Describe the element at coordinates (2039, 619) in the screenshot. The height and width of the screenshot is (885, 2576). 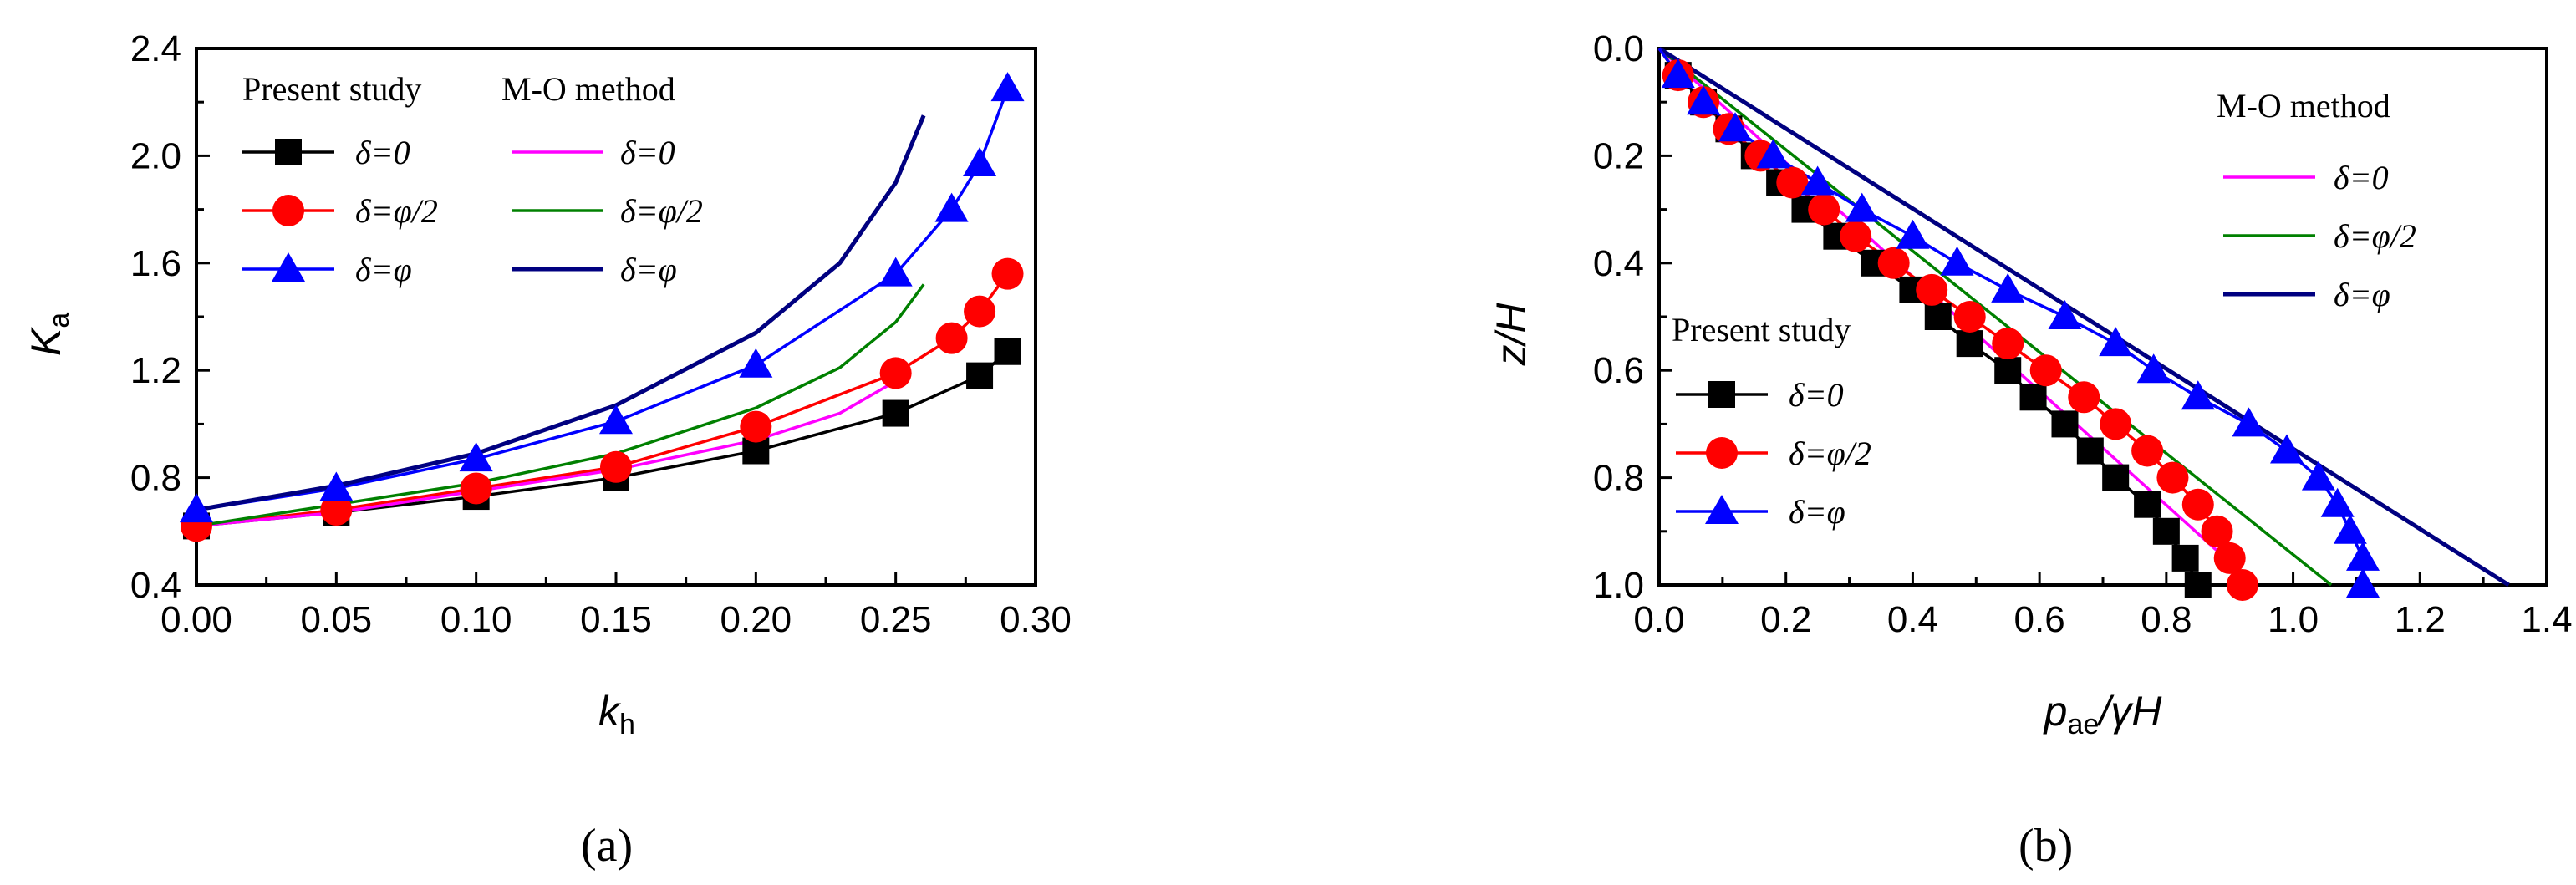
I see `chart-b-xtick-label: 0.6` at that location.